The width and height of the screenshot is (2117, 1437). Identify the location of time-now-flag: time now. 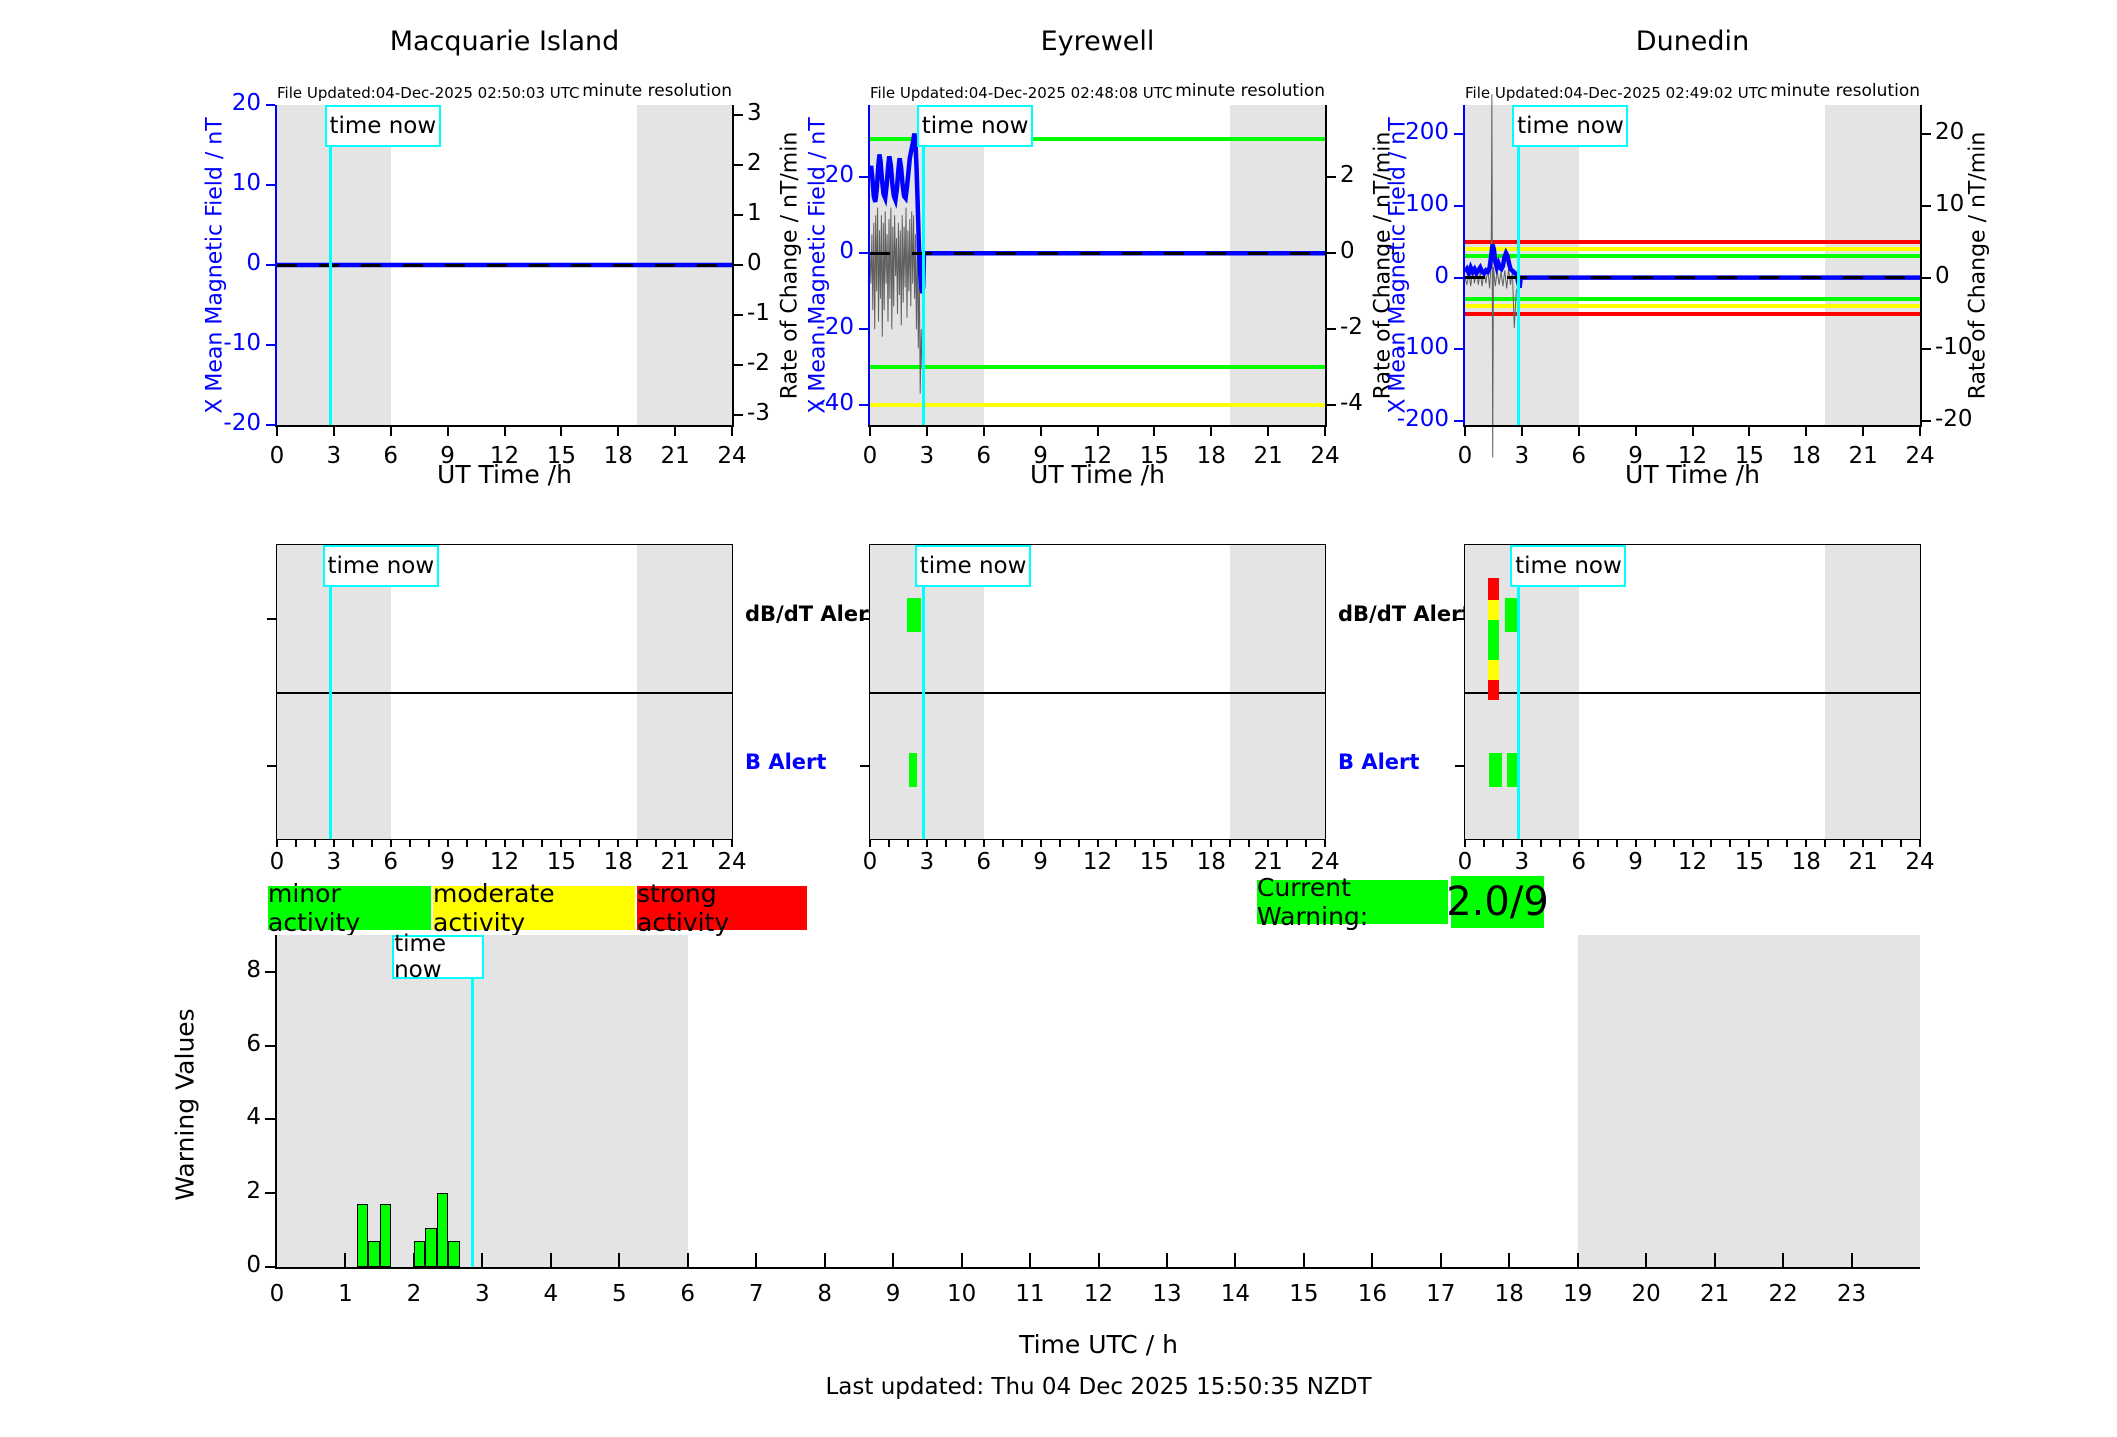
(1568, 566).